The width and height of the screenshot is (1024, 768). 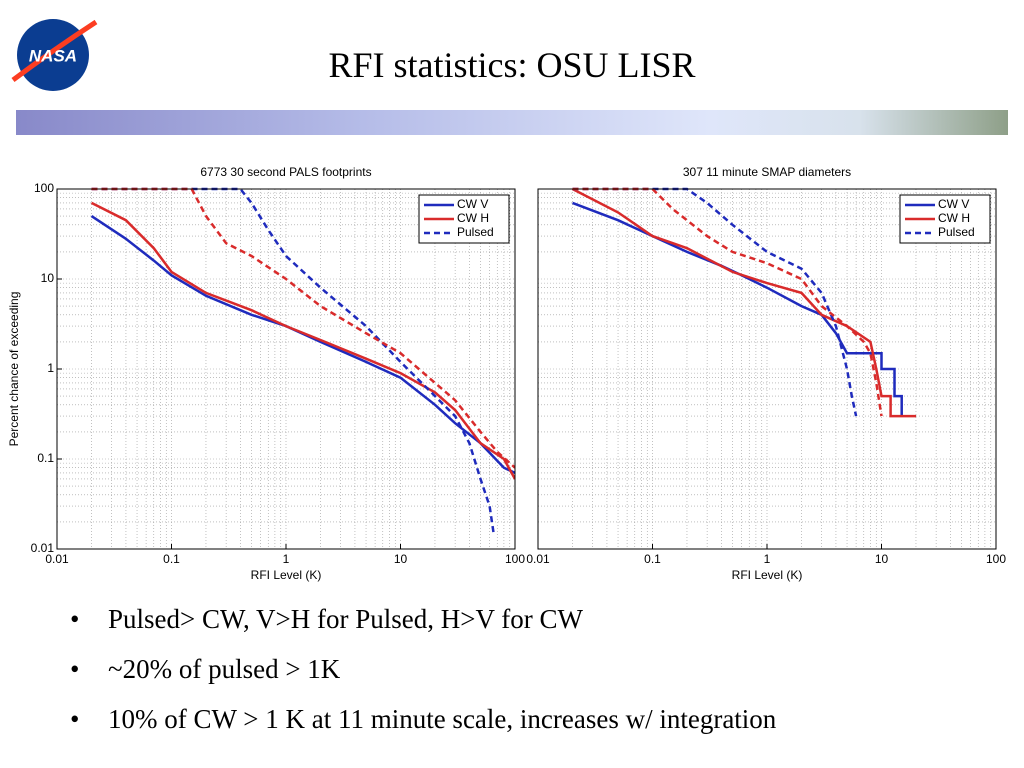 I want to click on y-tick-label: 10, so click(x=48, y=278).